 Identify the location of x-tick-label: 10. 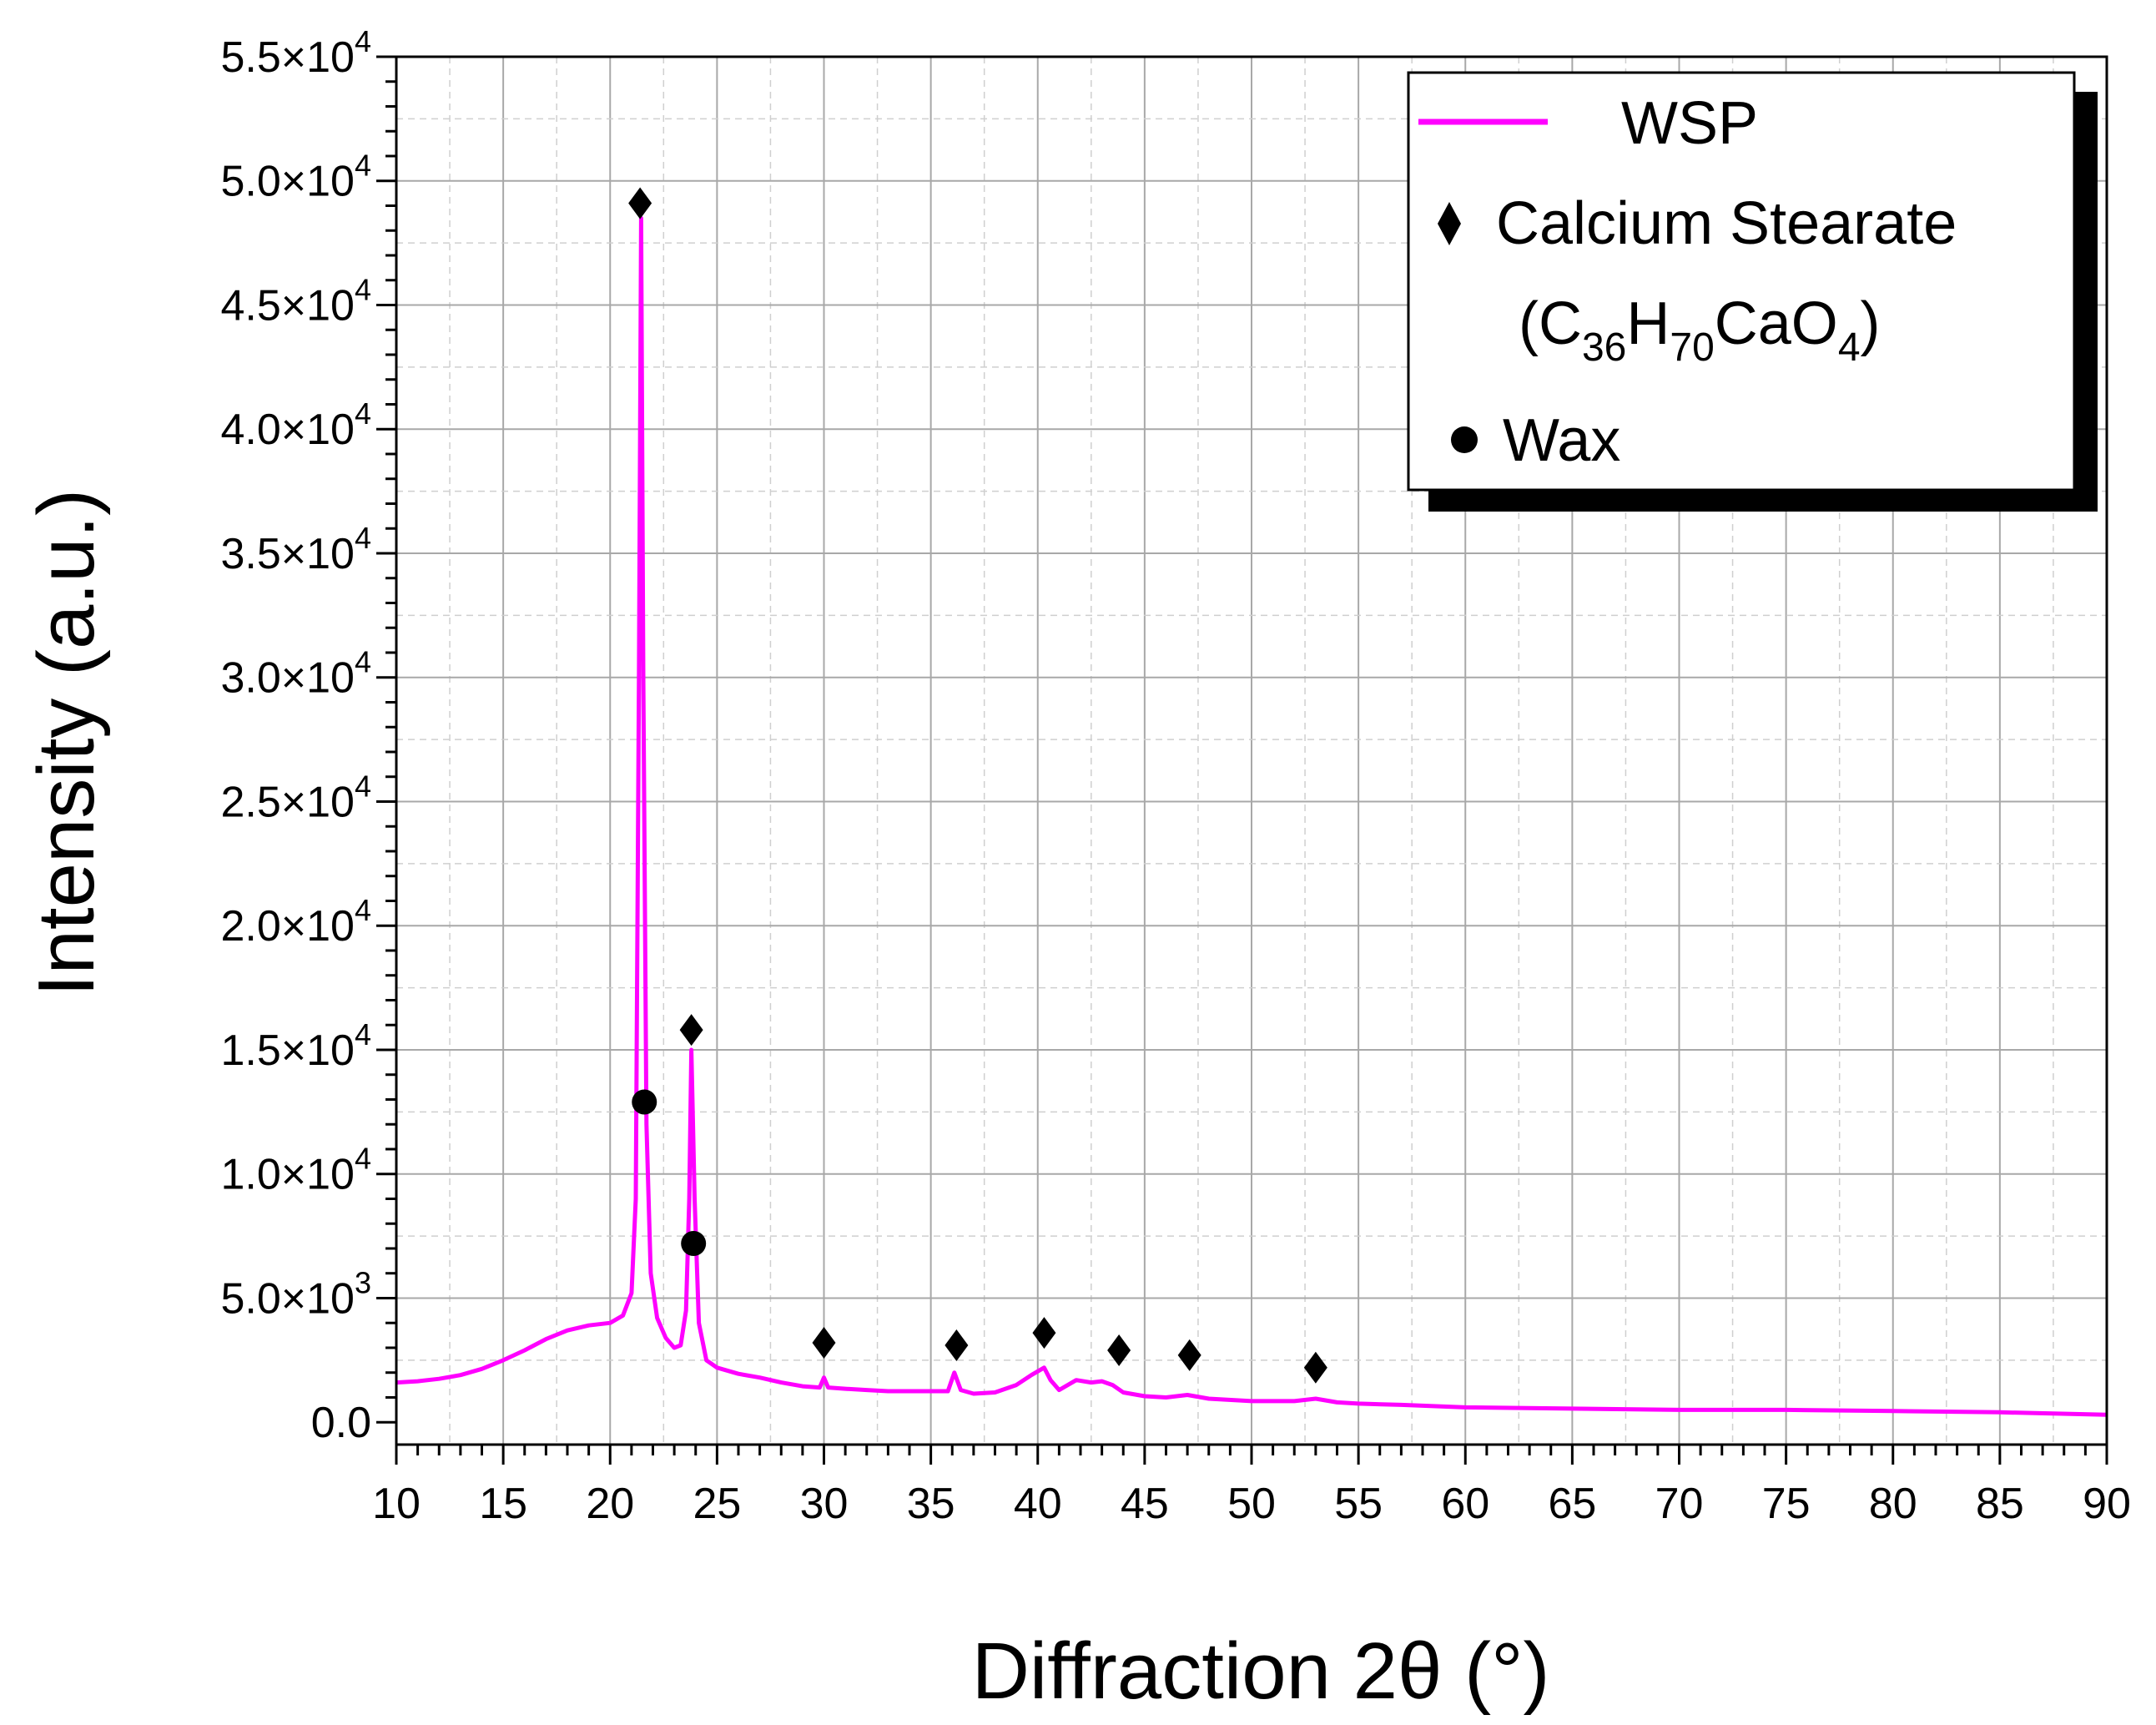
(396, 1504).